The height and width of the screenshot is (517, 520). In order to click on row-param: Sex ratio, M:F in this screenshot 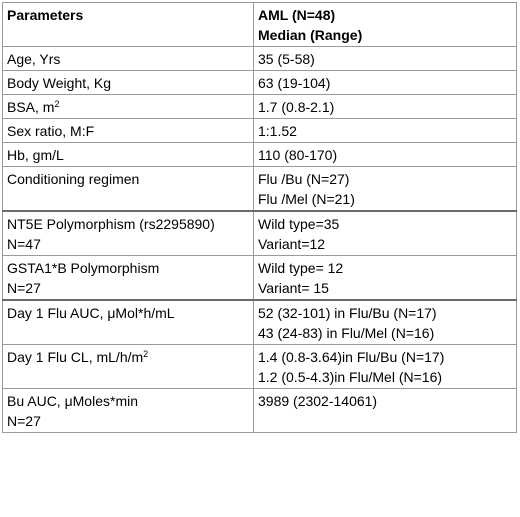, I will do `click(128, 130)`.